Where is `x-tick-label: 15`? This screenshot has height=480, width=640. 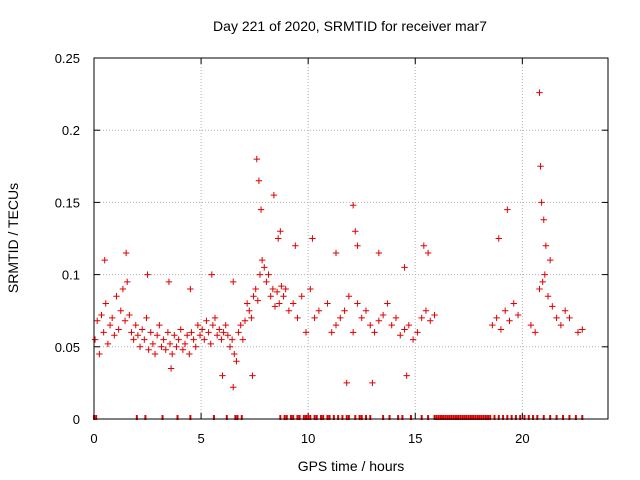 x-tick-label: 15 is located at coordinates (415, 438).